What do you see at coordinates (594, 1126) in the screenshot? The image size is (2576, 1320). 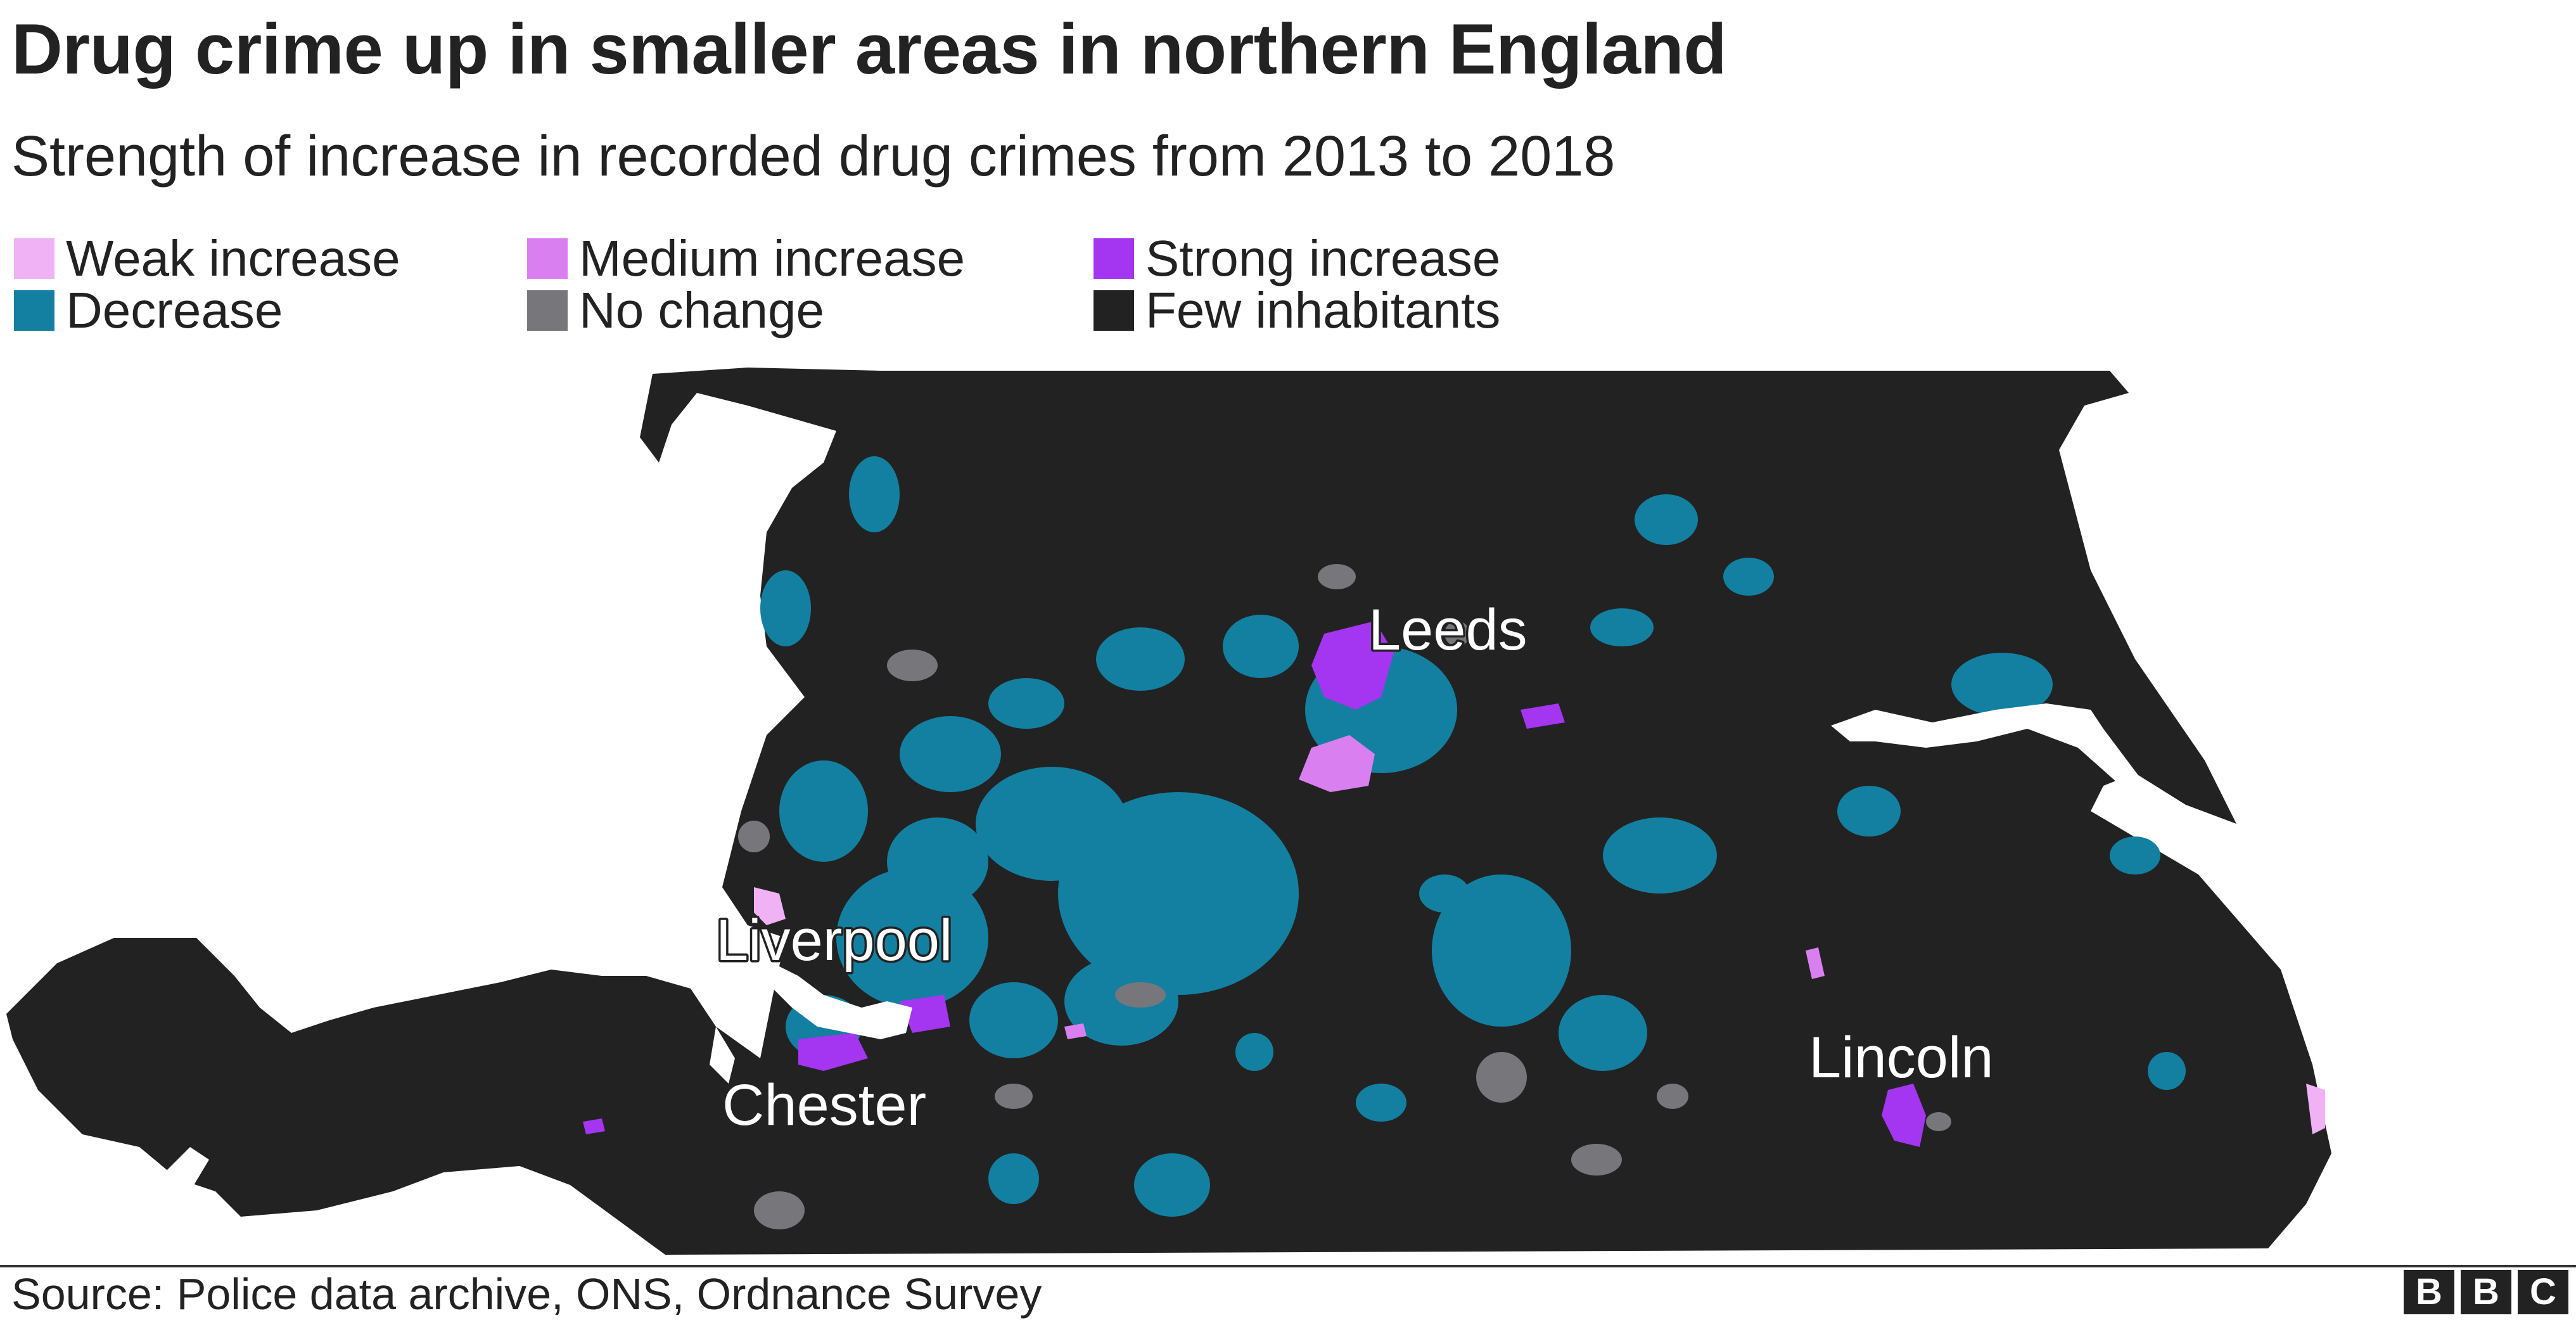 I see `small-strong-increase` at bounding box center [594, 1126].